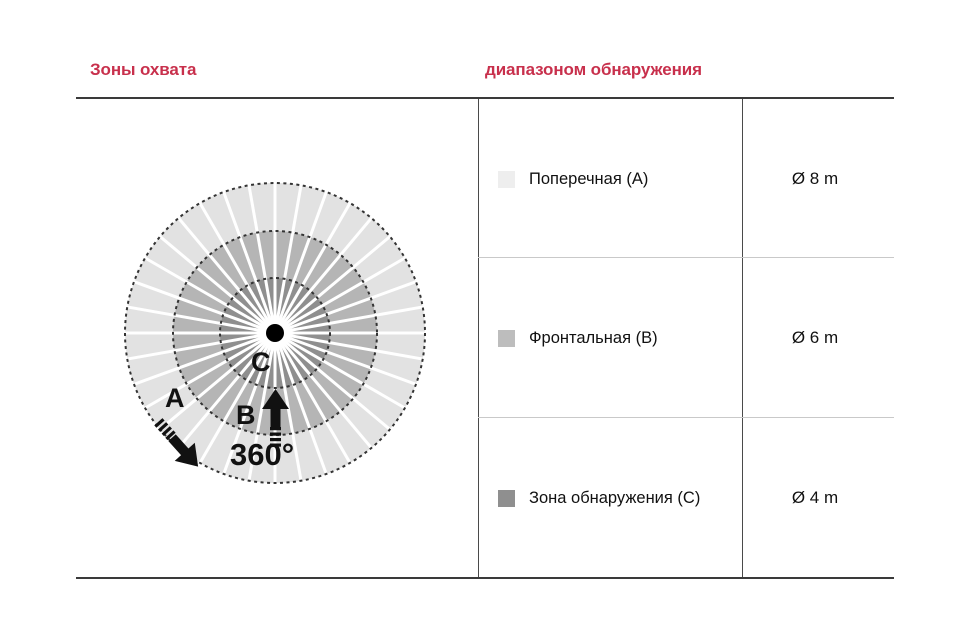 The image size is (970, 636). I want to click on page-title-coverage-zones: Зоны охвата, so click(143, 69).